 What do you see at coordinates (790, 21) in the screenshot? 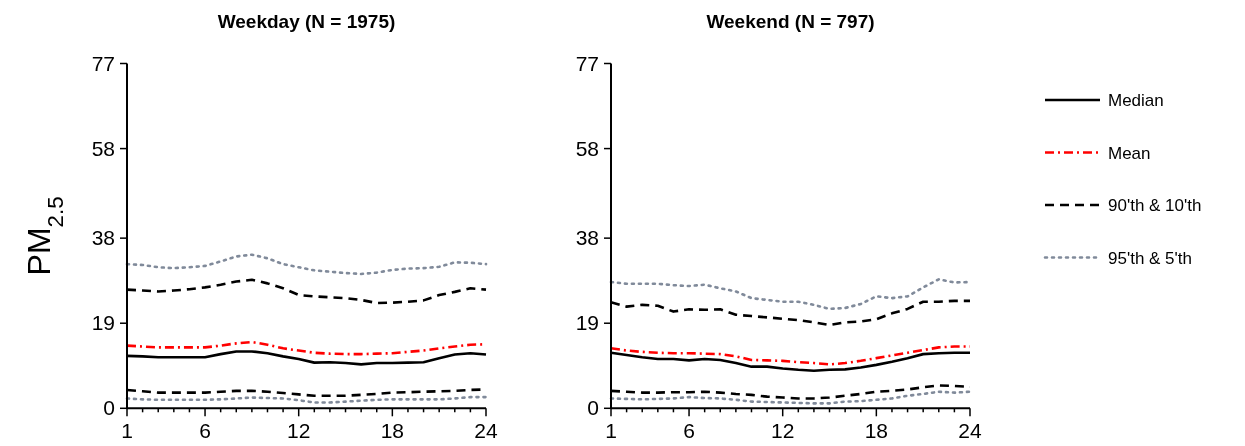
I see `chart-title: Weekend (N = 797)` at bounding box center [790, 21].